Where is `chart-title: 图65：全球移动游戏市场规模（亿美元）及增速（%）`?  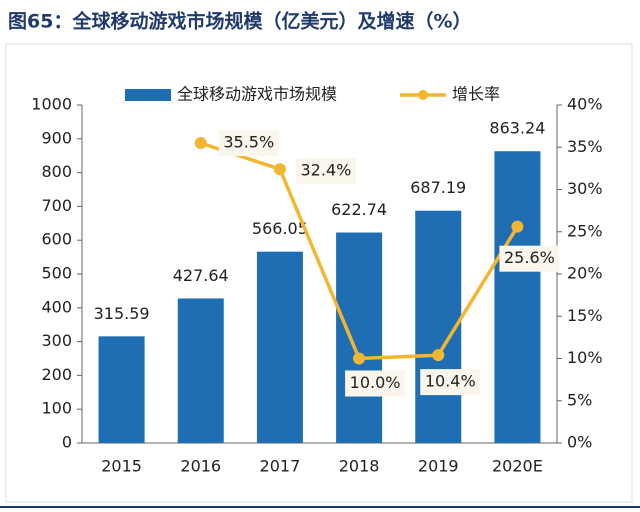
chart-title: 图65：全球移动游戏市场规模（亿美元）及增速（%） is located at coordinates (239, 21).